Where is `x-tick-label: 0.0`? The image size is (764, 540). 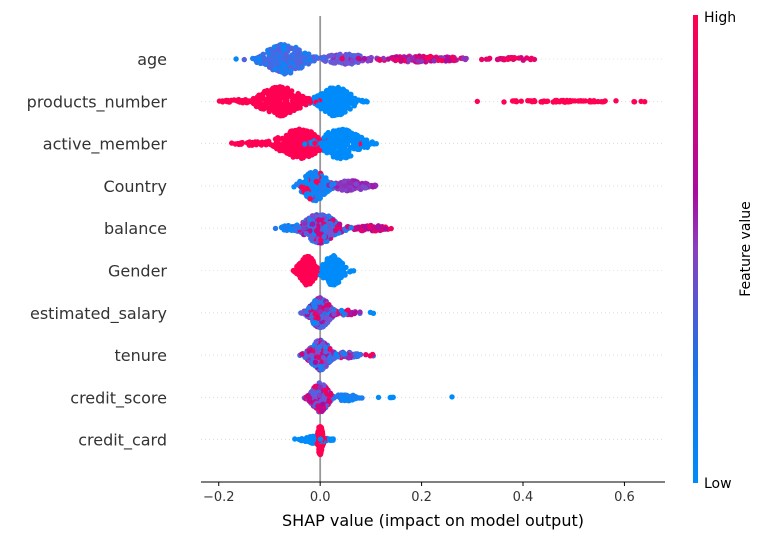 x-tick-label: 0.0 is located at coordinates (320, 497).